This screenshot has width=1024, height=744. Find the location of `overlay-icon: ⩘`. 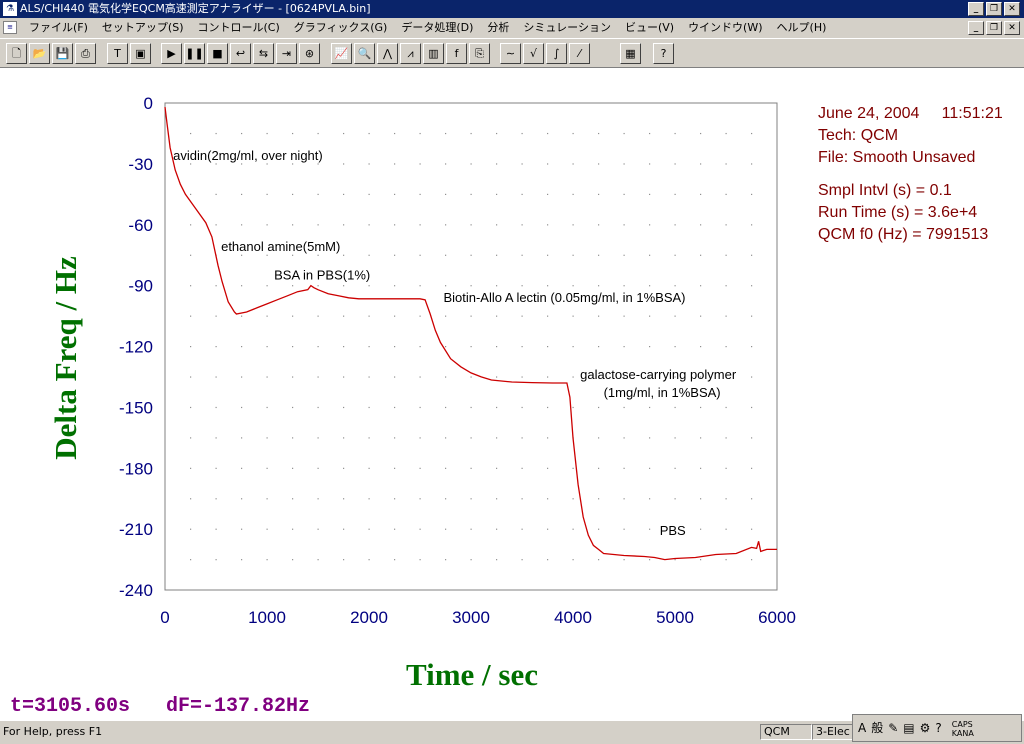

overlay-icon: ⩘ is located at coordinates (410, 53).